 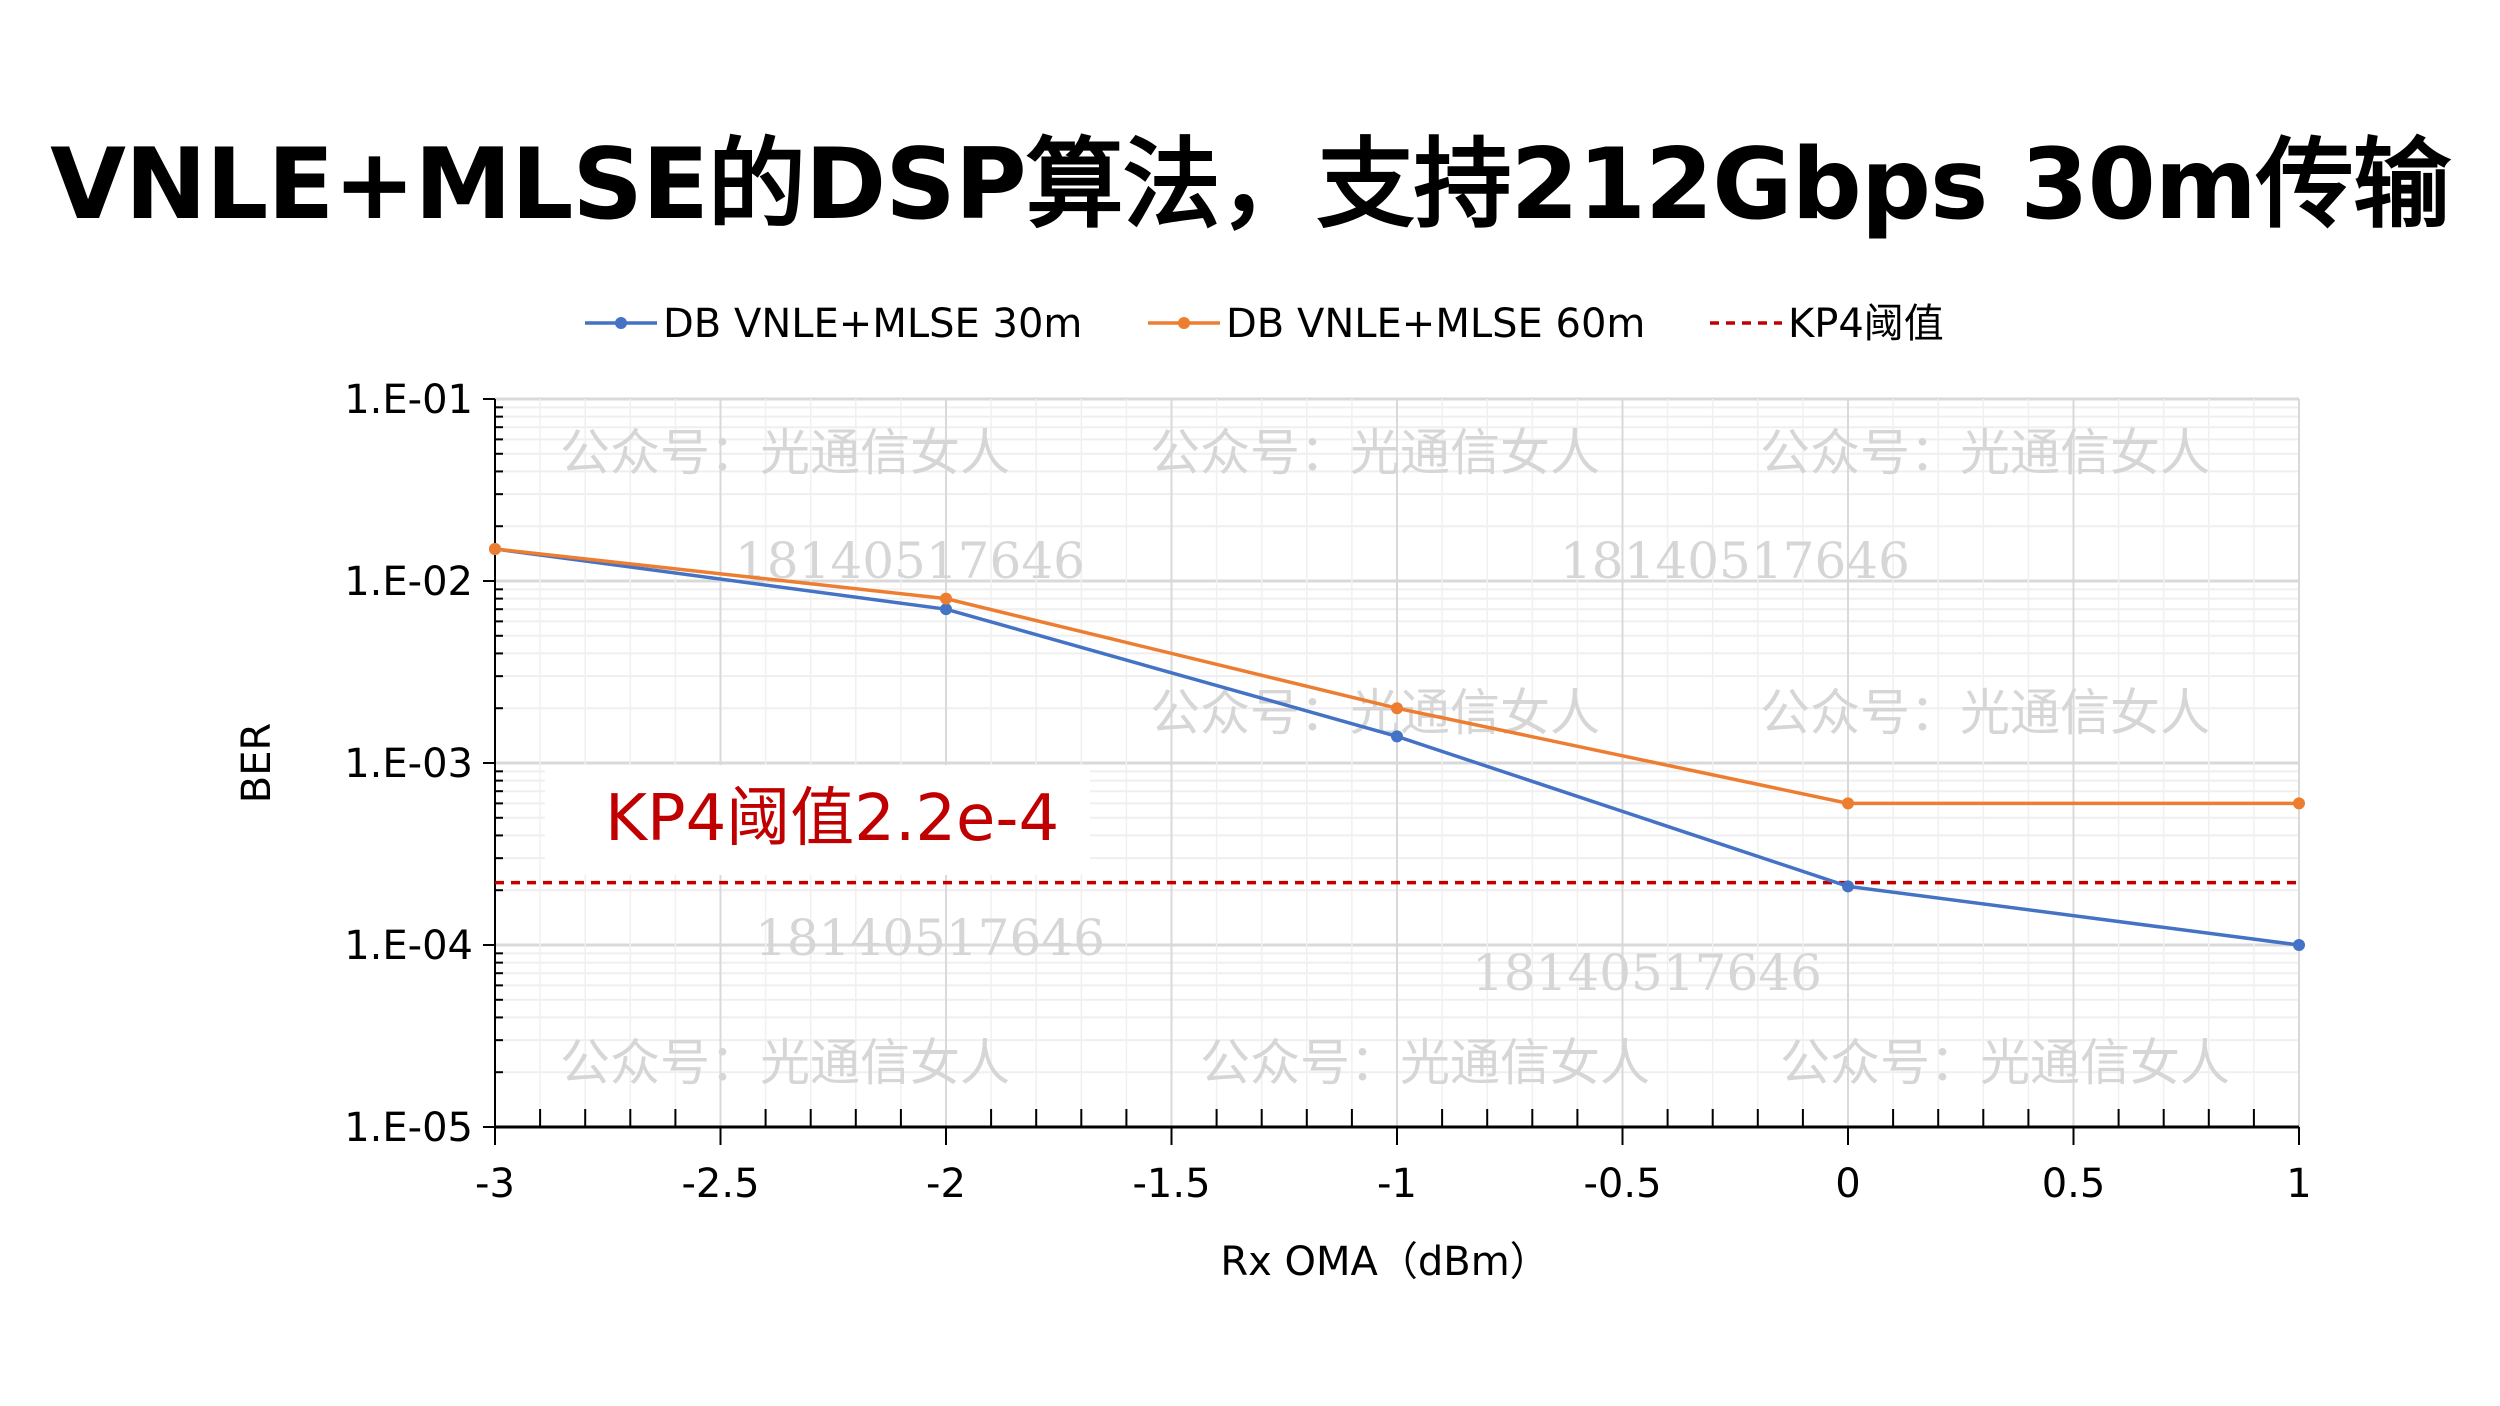 I want to click on x-tick-label: -2, so click(x=946, y=1184).